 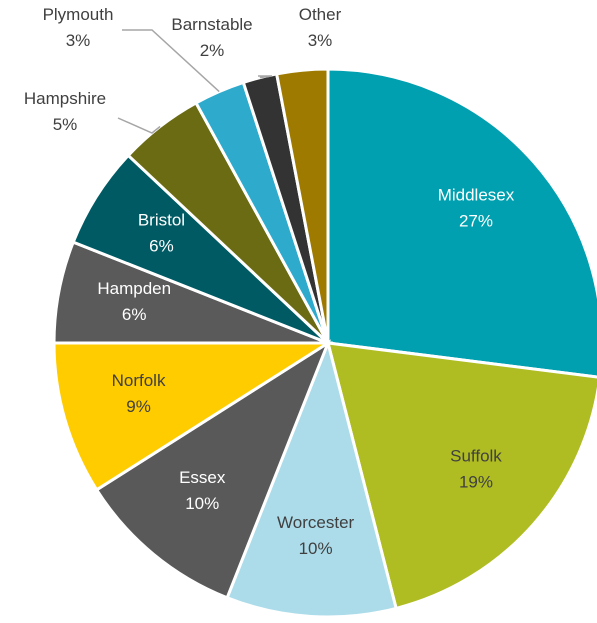 What do you see at coordinates (315, 535) in the screenshot?
I see `data-label: Worcester 10%` at bounding box center [315, 535].